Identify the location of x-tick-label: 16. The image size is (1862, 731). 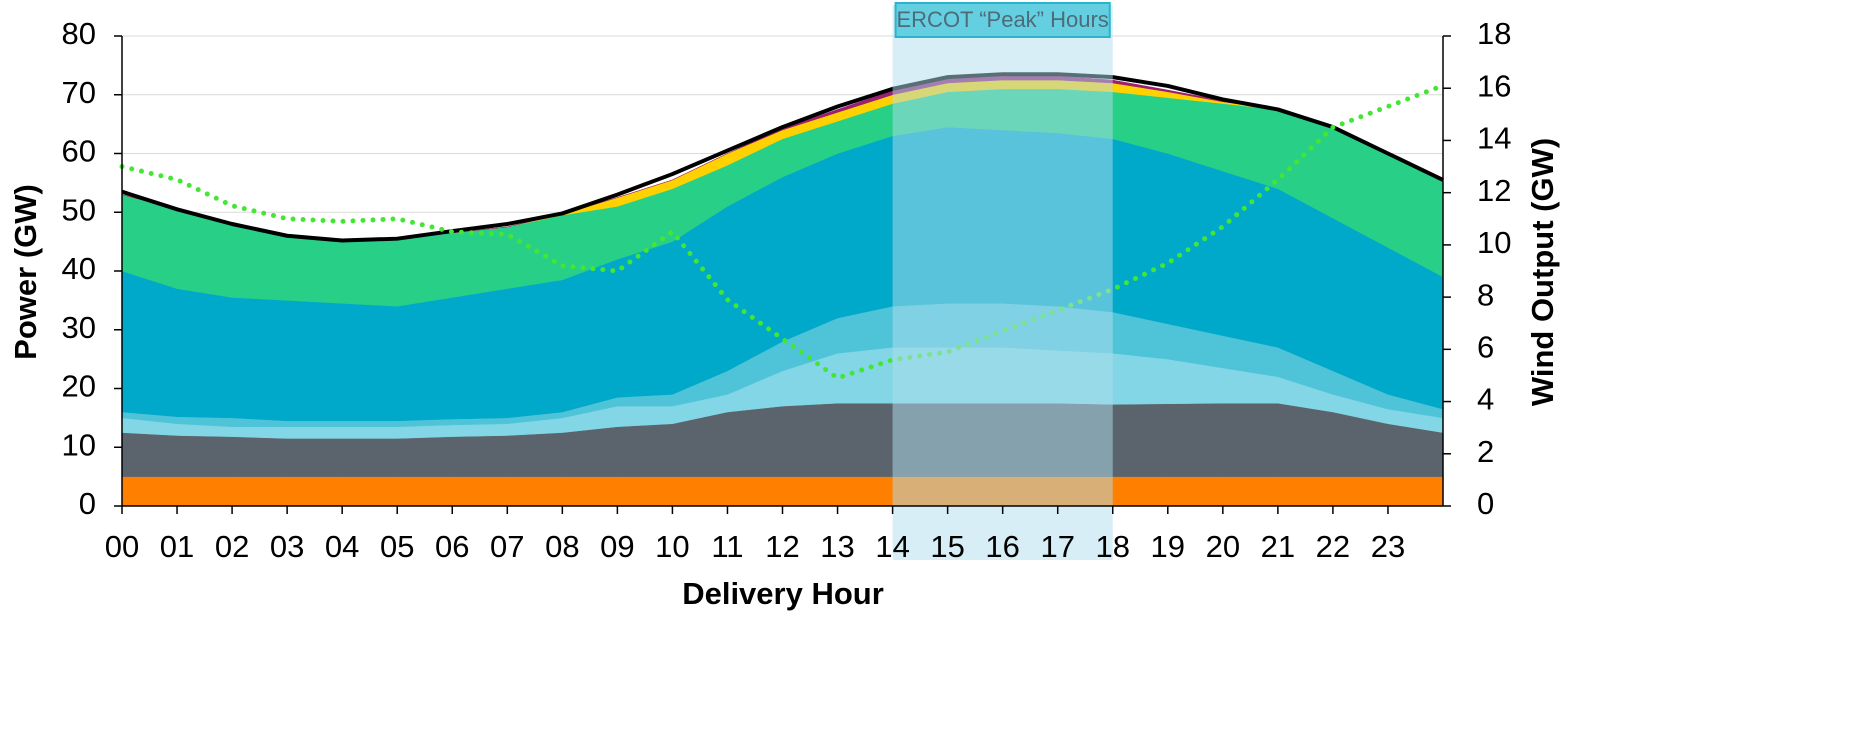
(1002, 546).